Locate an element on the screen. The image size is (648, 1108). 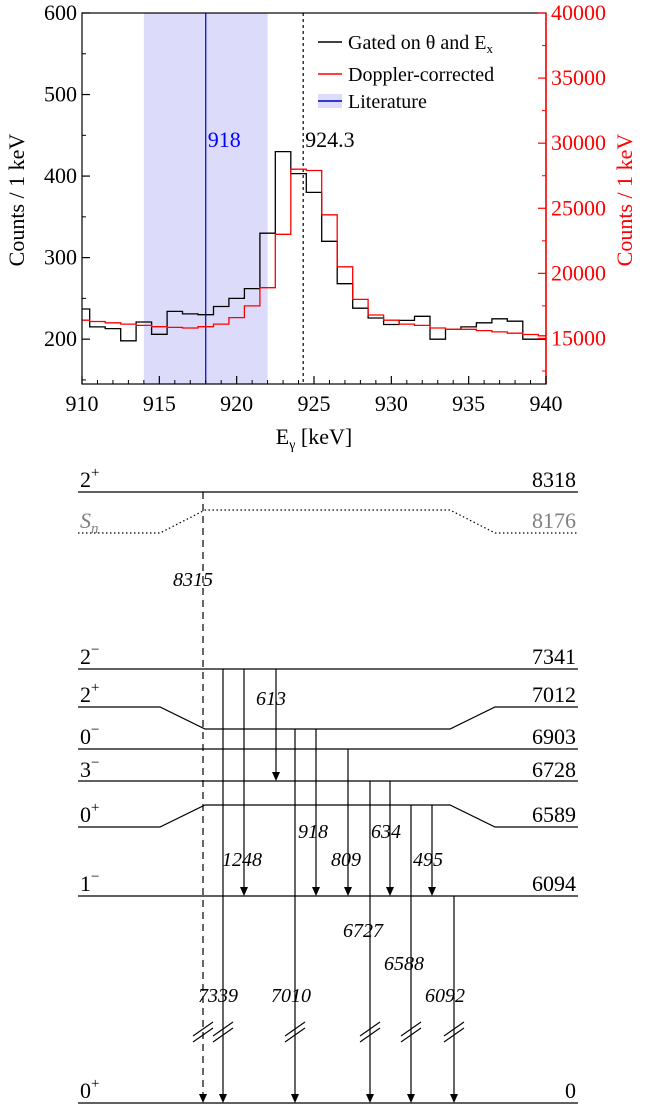
x-tick-label-920: 920 is located at coordinates (236, 403).